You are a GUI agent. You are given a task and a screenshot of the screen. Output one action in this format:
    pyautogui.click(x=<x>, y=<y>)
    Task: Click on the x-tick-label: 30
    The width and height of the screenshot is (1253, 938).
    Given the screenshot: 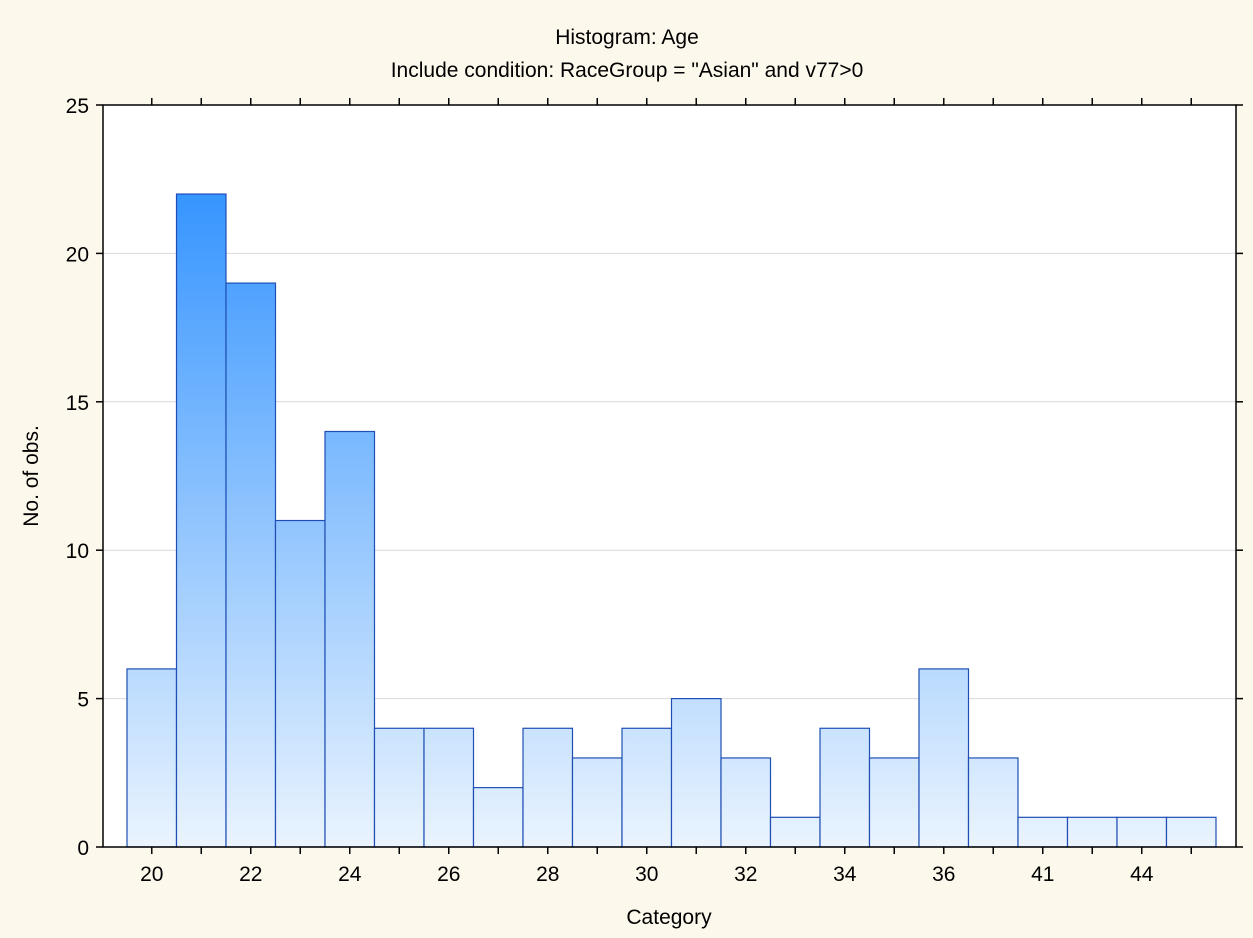 What is the action you would take?
    pyautogui.click(x=646, y=874)
    